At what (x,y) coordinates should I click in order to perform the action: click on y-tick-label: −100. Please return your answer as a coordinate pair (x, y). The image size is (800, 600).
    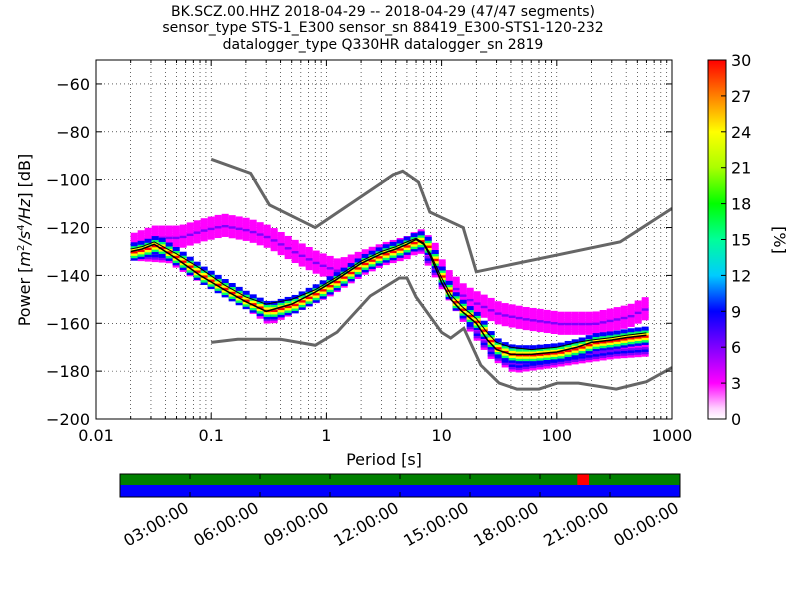
    Looking at the image, I should click on (68, 180).